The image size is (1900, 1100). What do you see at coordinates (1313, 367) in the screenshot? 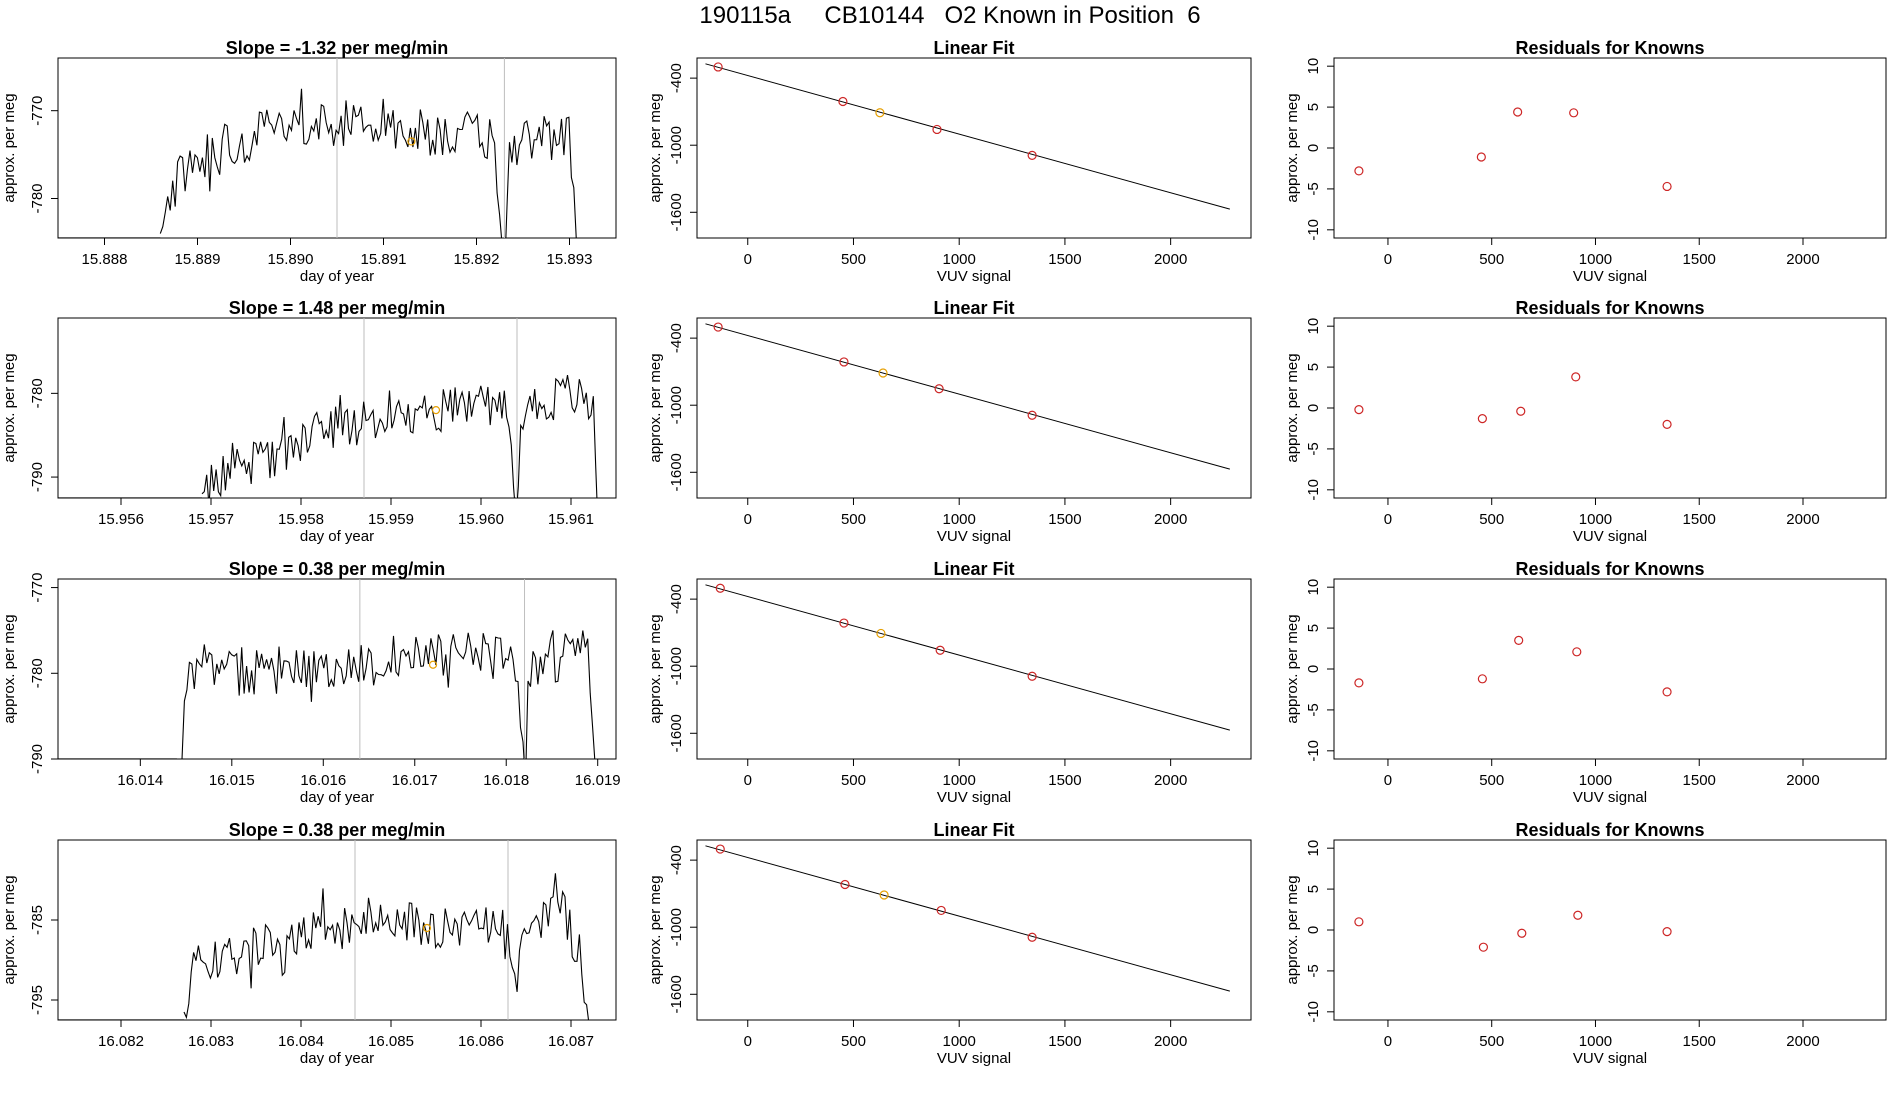
I see `y-tick-label: 5` at bounding box center [1313, 367].